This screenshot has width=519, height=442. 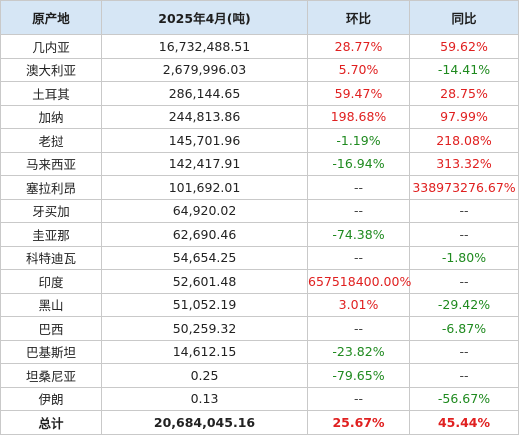 I want to click on country-cell: 加纳, so click(x=51, y=116).